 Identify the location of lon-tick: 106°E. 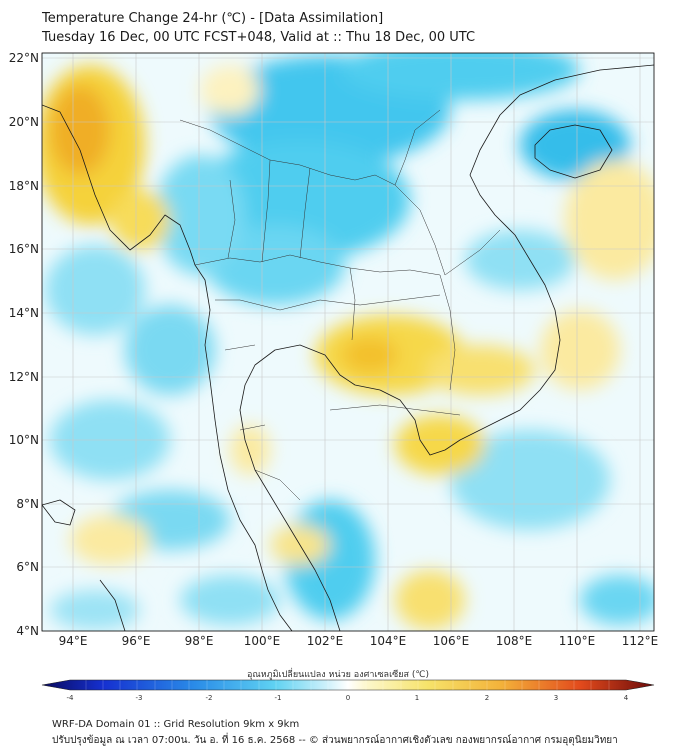
(451, 641).